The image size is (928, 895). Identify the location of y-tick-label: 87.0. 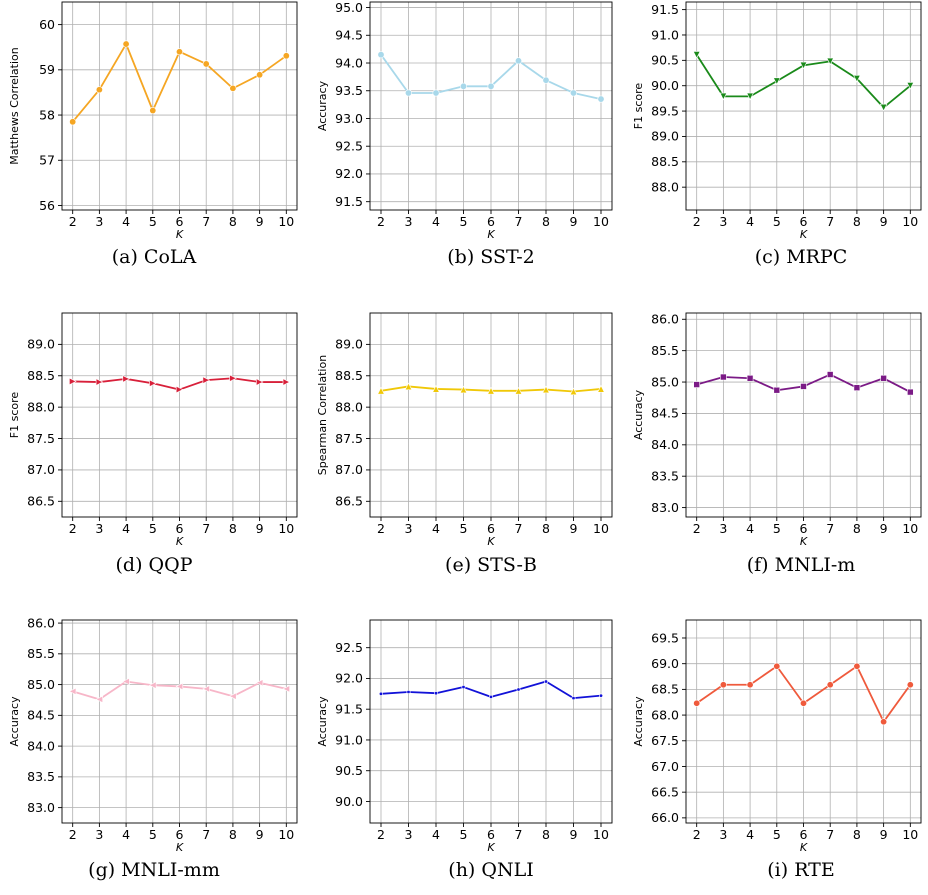
(349, 469).